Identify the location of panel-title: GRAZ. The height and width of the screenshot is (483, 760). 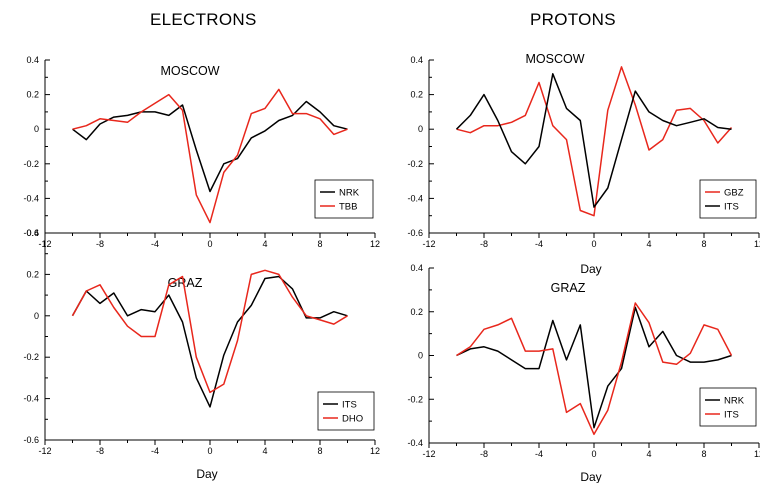
(568, 288).